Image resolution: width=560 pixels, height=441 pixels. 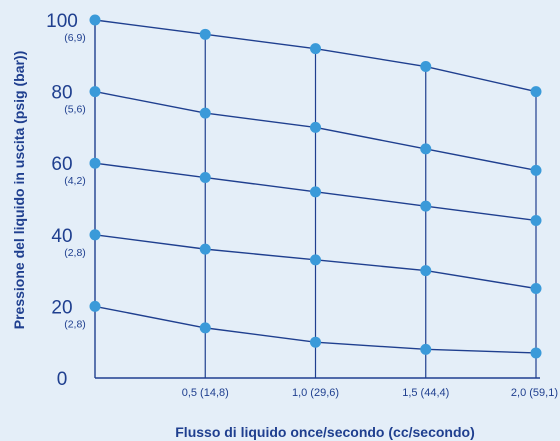 I want to click on point-s0-x1, so click(x=205, y=34).